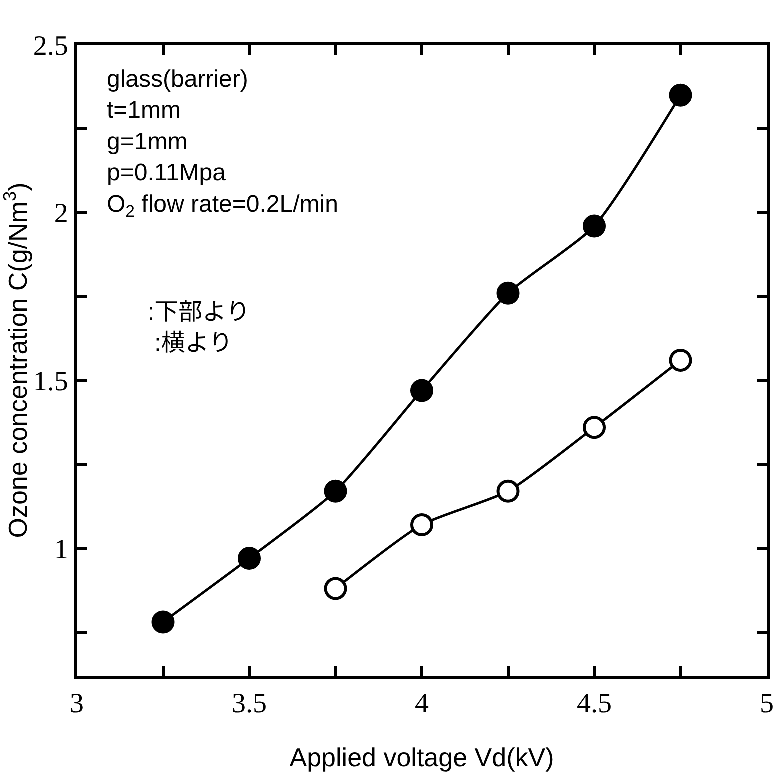  What do you see at coordinates (199, 328) in the screenshot?
I see `annotation: :下部より :横より` at bounding box center [199, 328].